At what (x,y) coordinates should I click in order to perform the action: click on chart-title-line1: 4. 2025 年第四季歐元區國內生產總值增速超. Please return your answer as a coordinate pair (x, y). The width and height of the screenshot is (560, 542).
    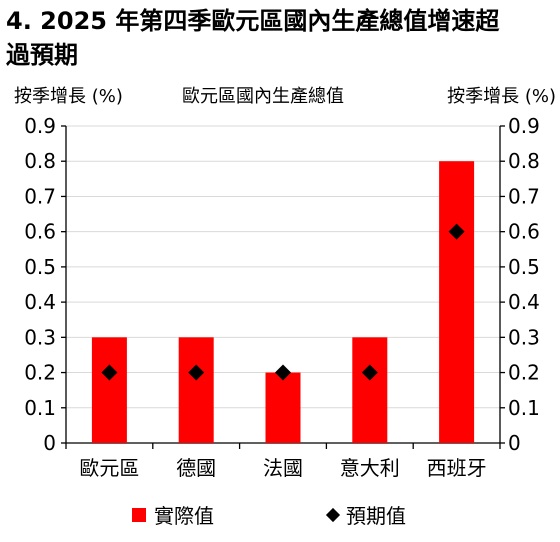
    Looking at the image, I should click on (253, 21).